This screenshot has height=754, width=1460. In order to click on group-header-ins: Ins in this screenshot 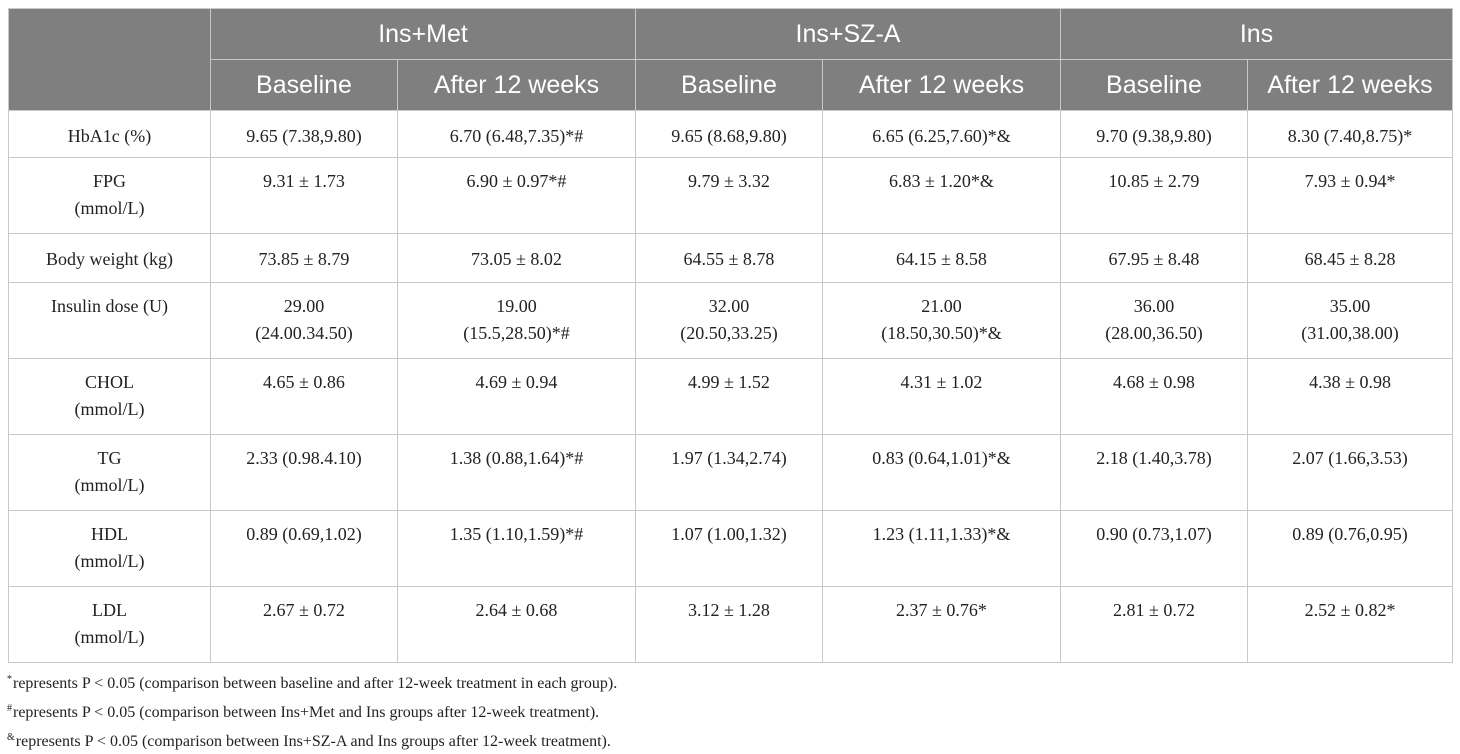, I will do `click(1256, 34)`.